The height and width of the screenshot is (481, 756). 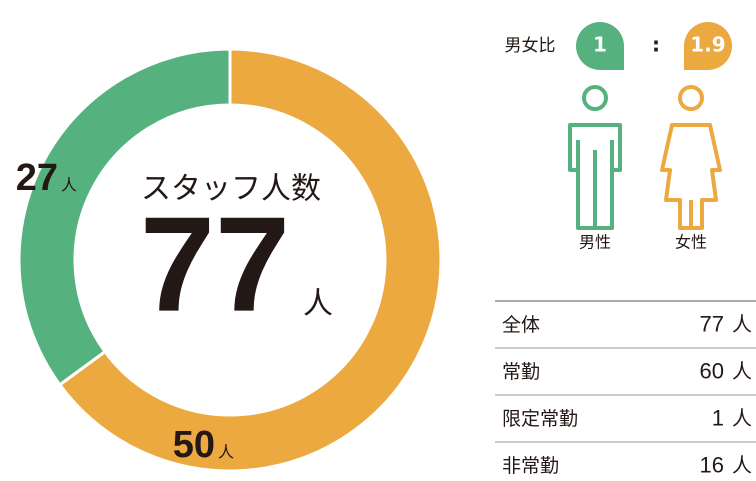 What do you see at coordinates (595, 242) in the screenshot?
I see `male-label: 男性` at bounding box center [595, 242].